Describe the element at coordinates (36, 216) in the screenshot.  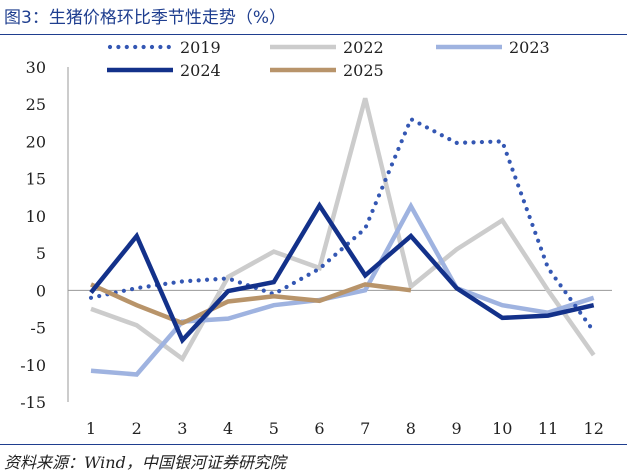
I see `y-tick-label: 10` at that location.